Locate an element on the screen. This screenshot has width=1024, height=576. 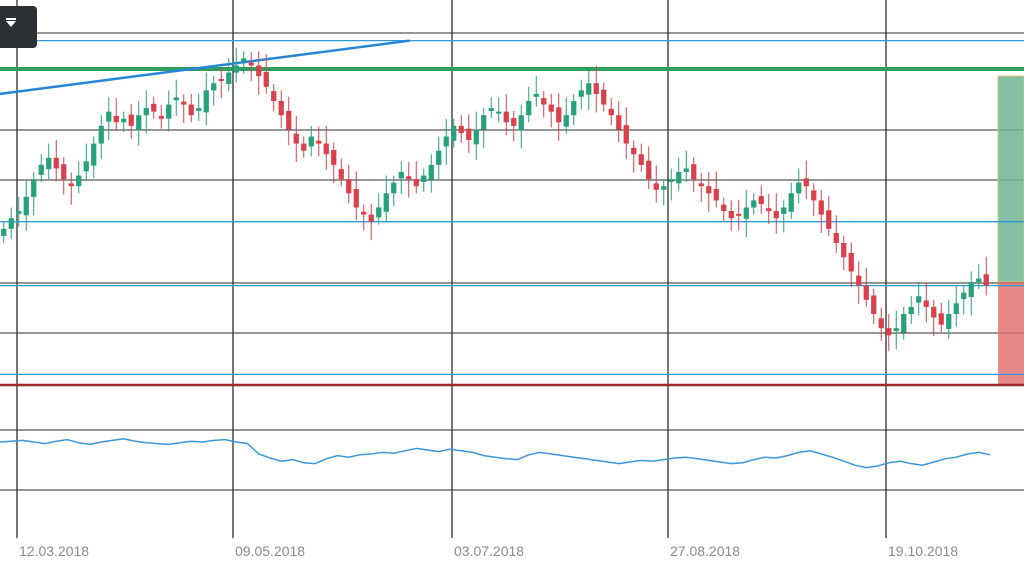
trendline is located at coordinates (205, 67).